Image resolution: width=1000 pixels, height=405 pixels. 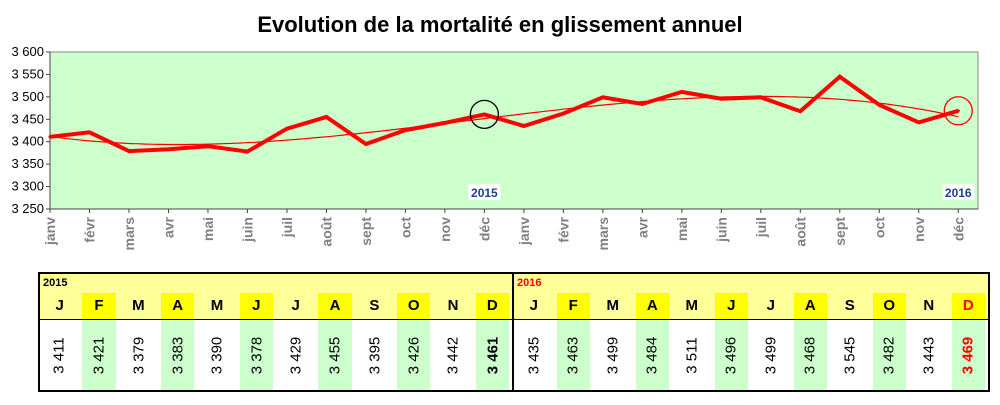 What do you see at coordinates (55, 283) in the screenshot?
I see `table-year: 2015` at bounding box center [55, 283].